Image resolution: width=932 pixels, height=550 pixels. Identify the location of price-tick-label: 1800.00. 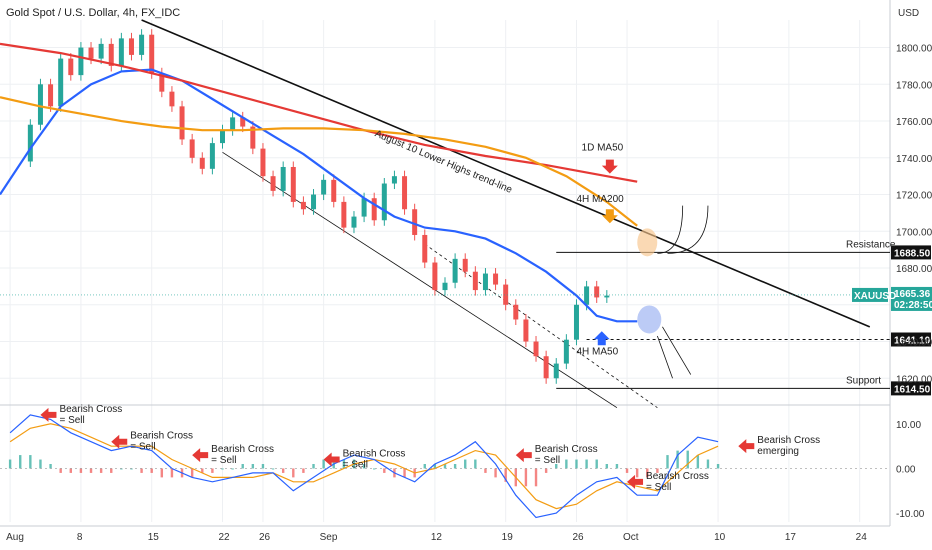
(914, 49).